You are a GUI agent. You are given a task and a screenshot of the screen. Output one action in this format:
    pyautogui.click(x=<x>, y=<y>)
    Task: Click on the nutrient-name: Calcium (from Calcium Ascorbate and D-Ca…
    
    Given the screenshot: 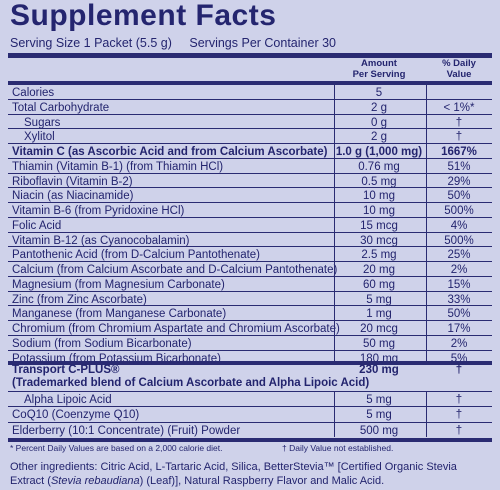 What is the action you would take?
    pyautogui.click(x=175, y=270)
    